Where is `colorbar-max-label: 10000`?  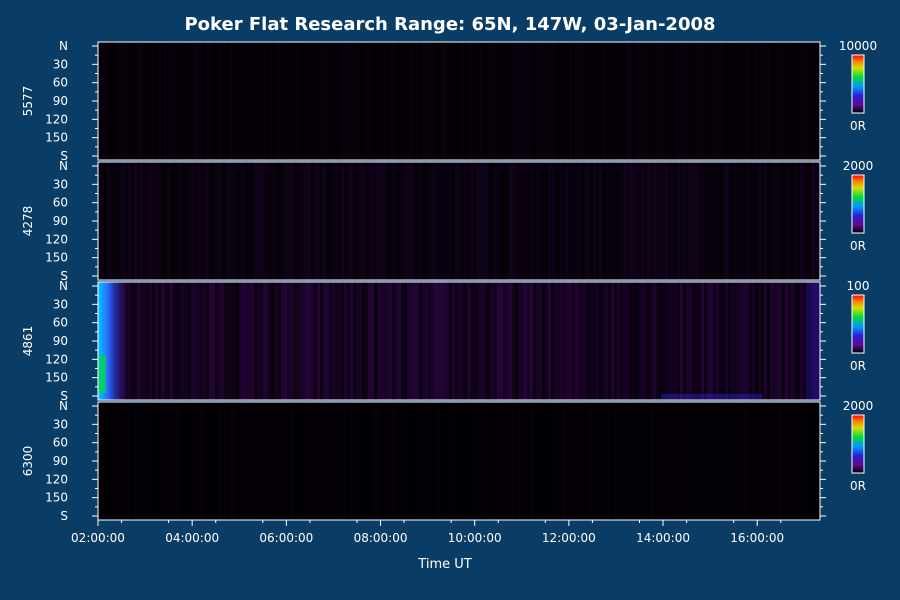 colorbar-max-label: 10000 is located at coordinates (858, 46).